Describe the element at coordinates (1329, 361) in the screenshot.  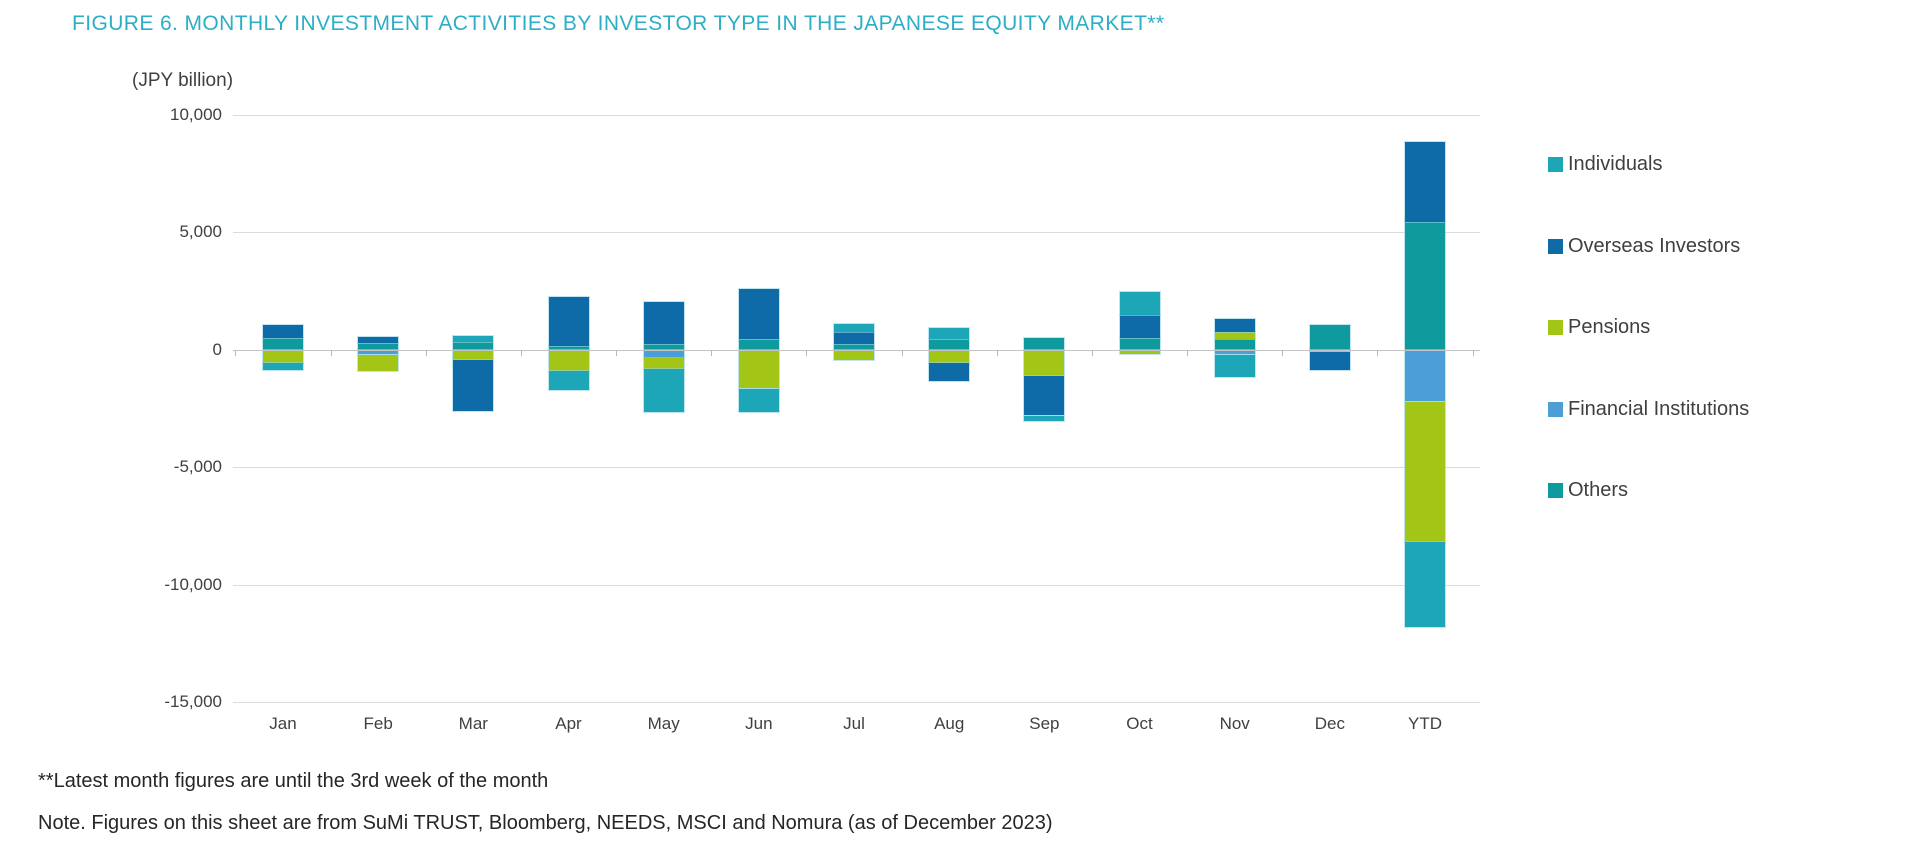
I see `bar-segment-dec-overseas-investors` at that location.